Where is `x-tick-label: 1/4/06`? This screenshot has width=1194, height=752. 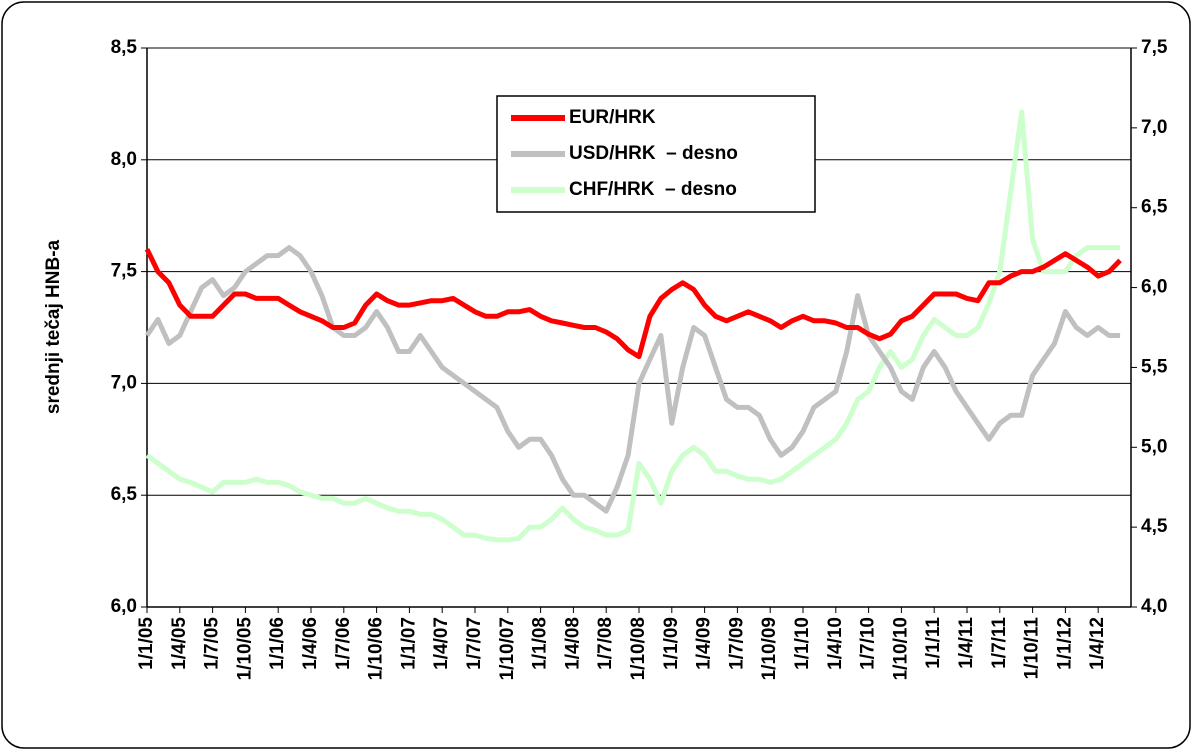 x-tick-label: 1/4/06 is located at coordinates (310, 643).